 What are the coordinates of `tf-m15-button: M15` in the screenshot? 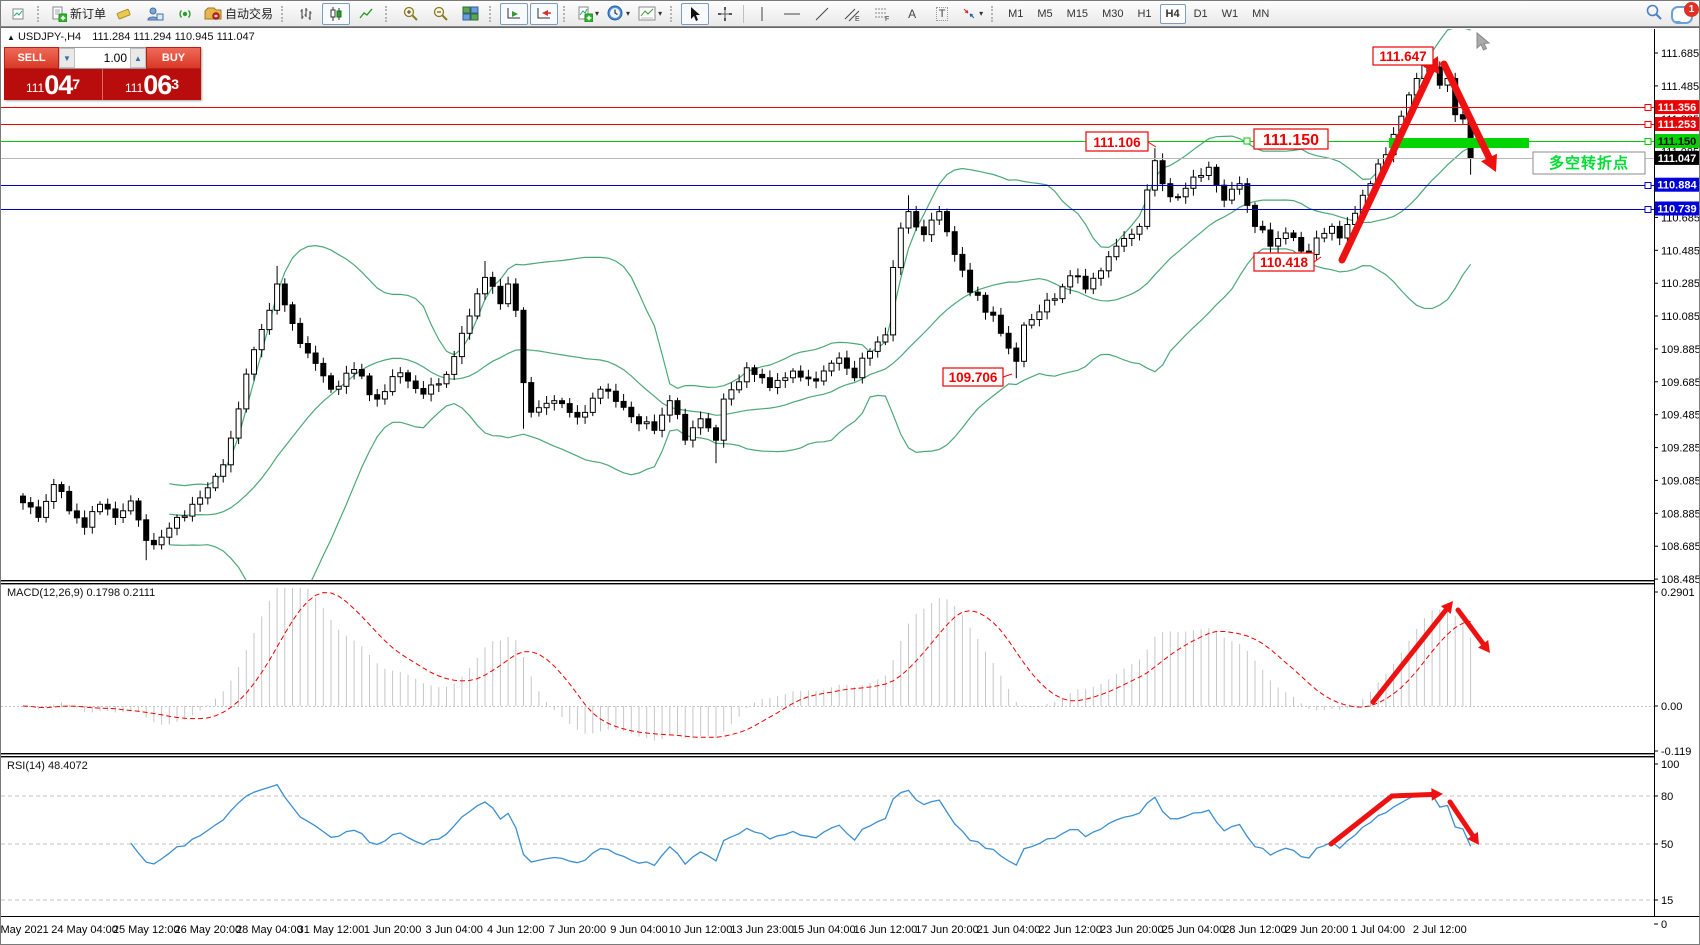 It's located at (1077, 13).